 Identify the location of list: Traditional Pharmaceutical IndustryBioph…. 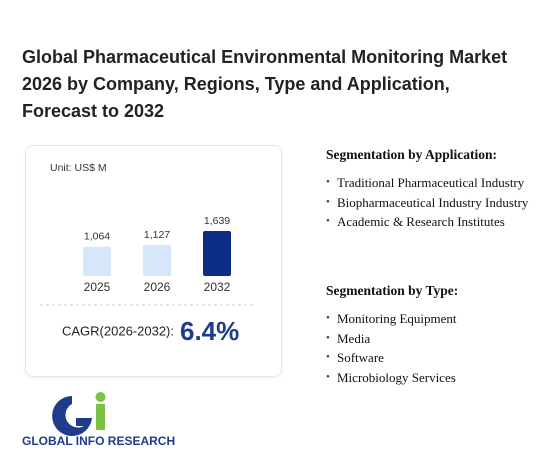
(436, 202).